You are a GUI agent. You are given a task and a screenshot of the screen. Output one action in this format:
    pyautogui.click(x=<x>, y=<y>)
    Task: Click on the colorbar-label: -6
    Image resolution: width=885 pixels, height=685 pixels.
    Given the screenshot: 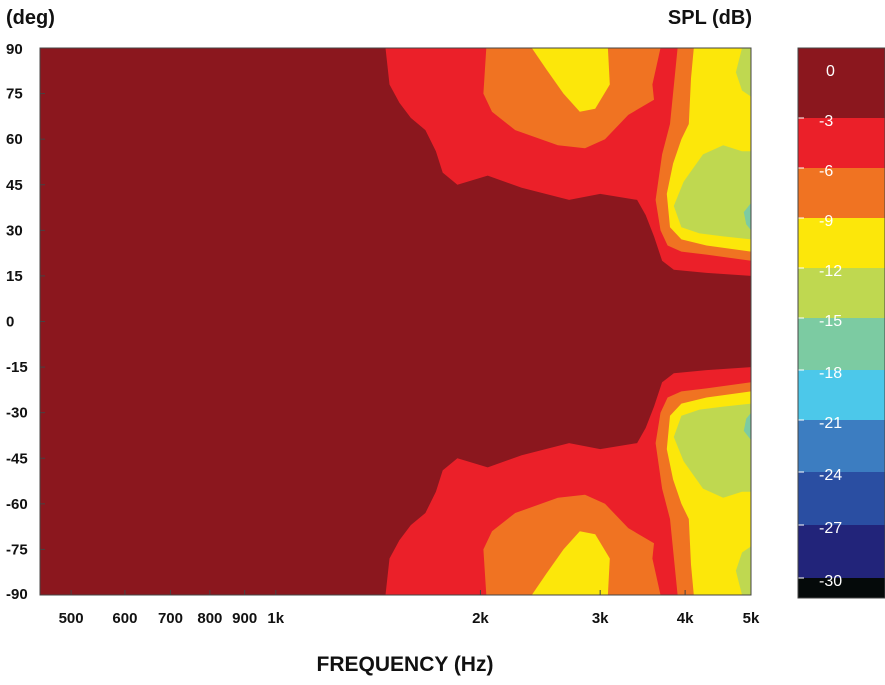 What is the action you would take?
    pyautogui.click(x=826, y=171)
    